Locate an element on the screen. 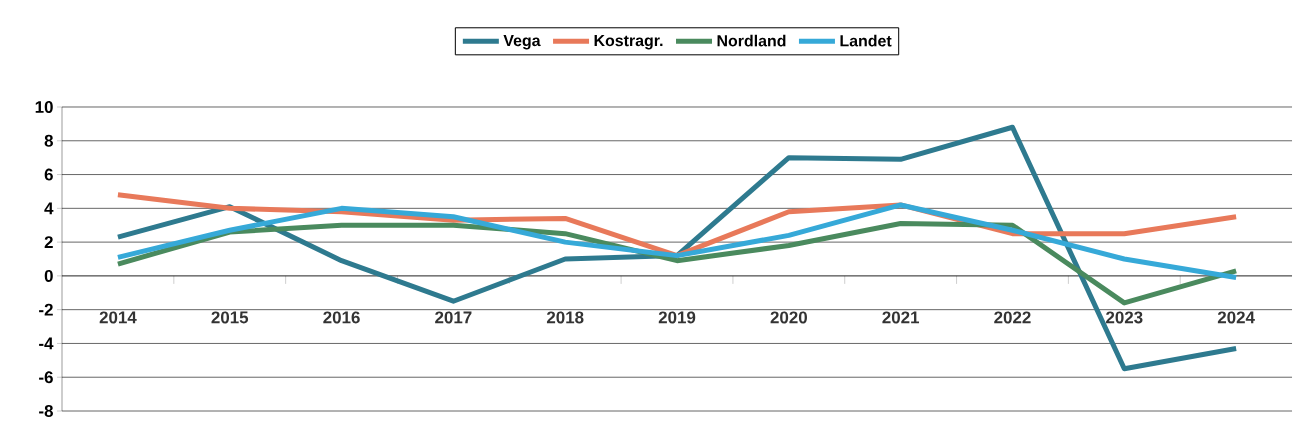 This screenshot has height=421, width=1305. y-tick-label: -8 is located at coordinates (46, 411).